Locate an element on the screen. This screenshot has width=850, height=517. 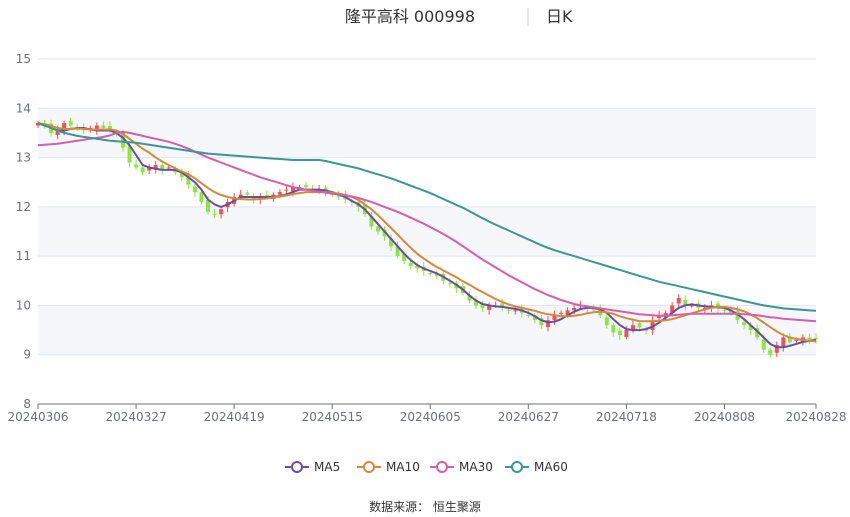
x-tick-label: 20240627 is located at coordinates (528, 417).